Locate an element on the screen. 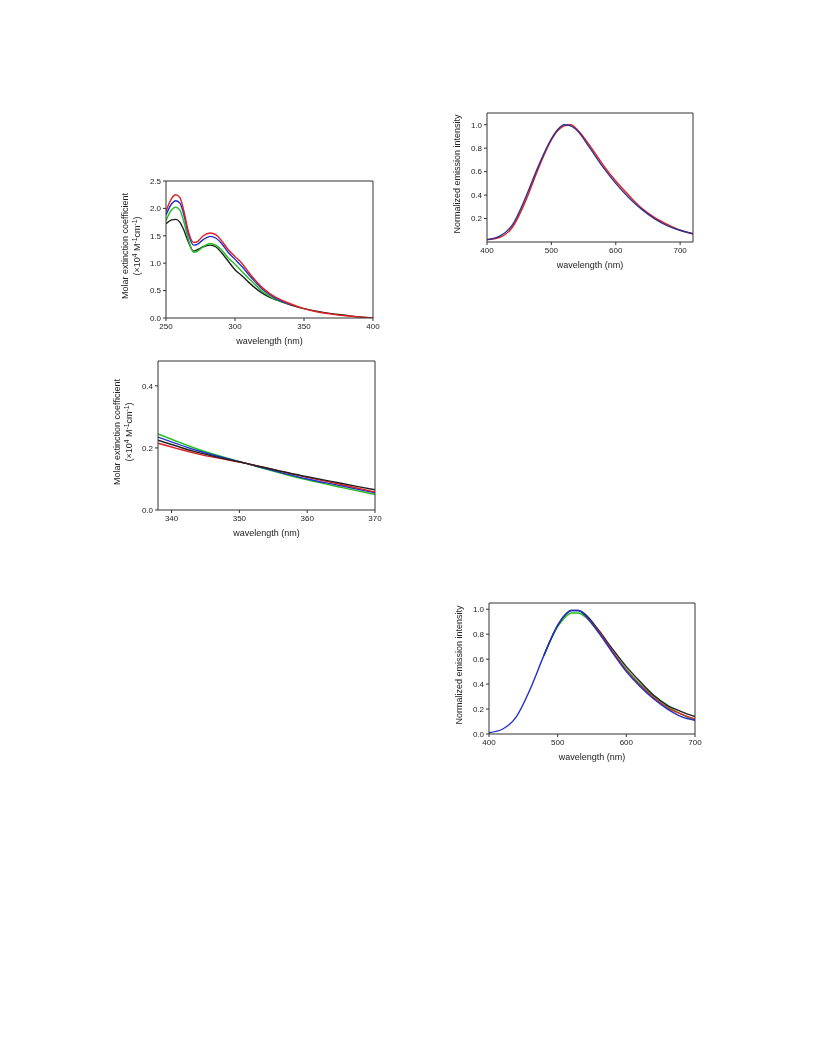  x-tick-label: 360 is located at coordinates (307, 518).